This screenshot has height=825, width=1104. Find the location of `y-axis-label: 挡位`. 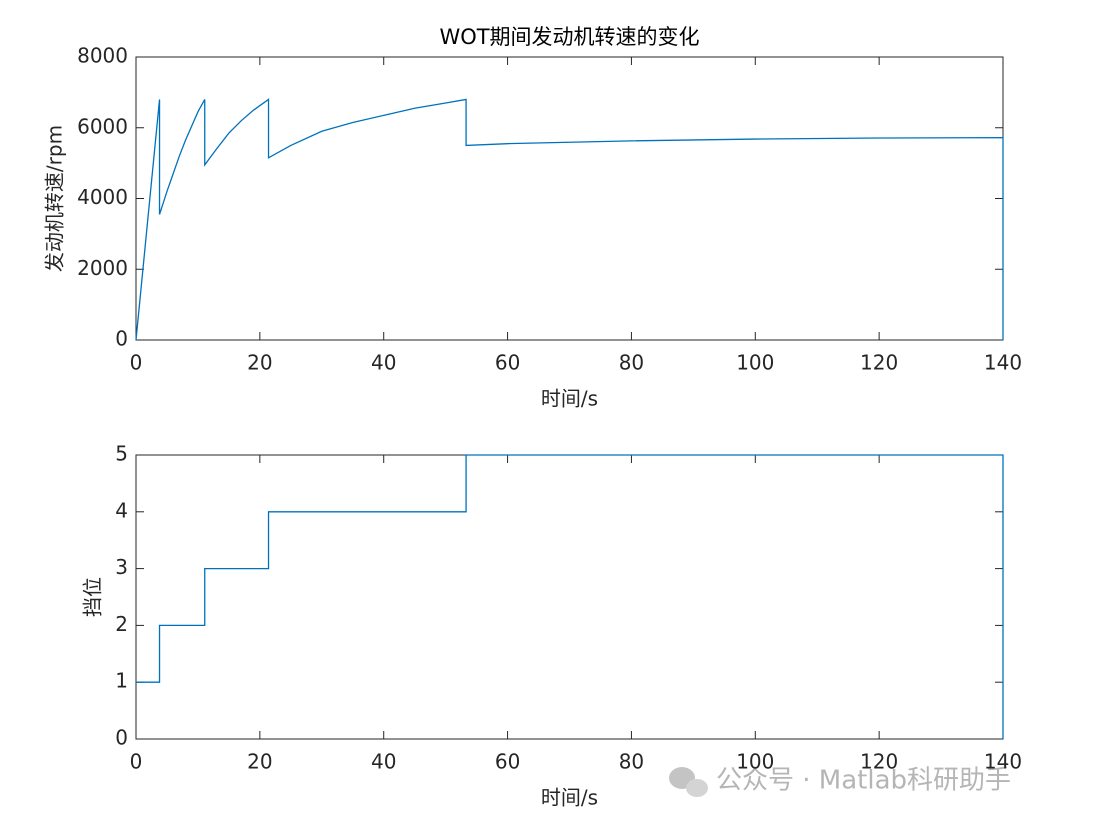

y-axis-label: 挡位 is located at coordinates (93, 597).